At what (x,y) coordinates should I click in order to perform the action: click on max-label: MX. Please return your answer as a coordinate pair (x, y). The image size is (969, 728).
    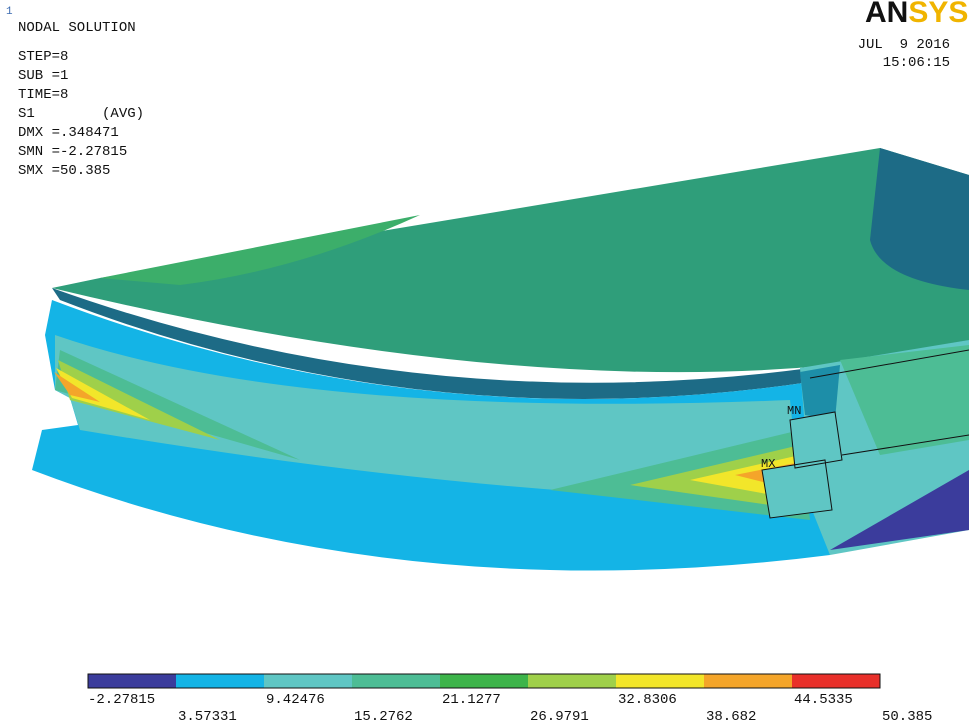
    Looking at the image, I should click on (768, 464).